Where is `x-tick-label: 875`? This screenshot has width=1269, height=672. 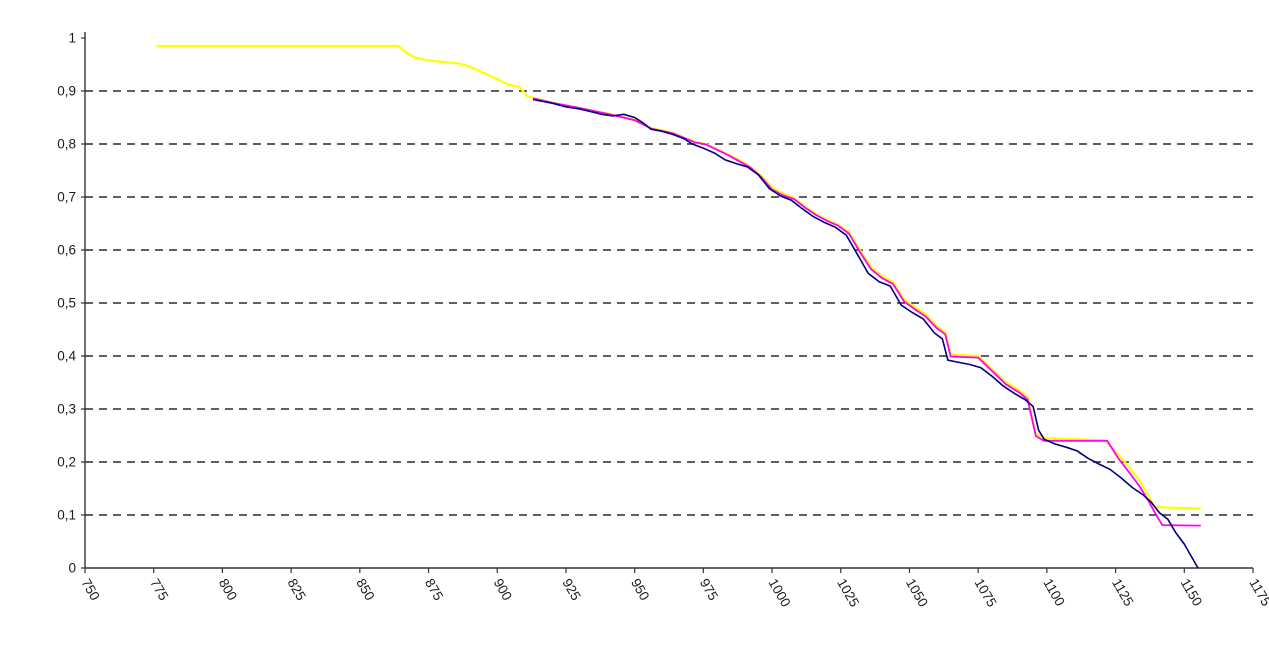
x-tick-label: 875 is located at coordinates (434, 589).